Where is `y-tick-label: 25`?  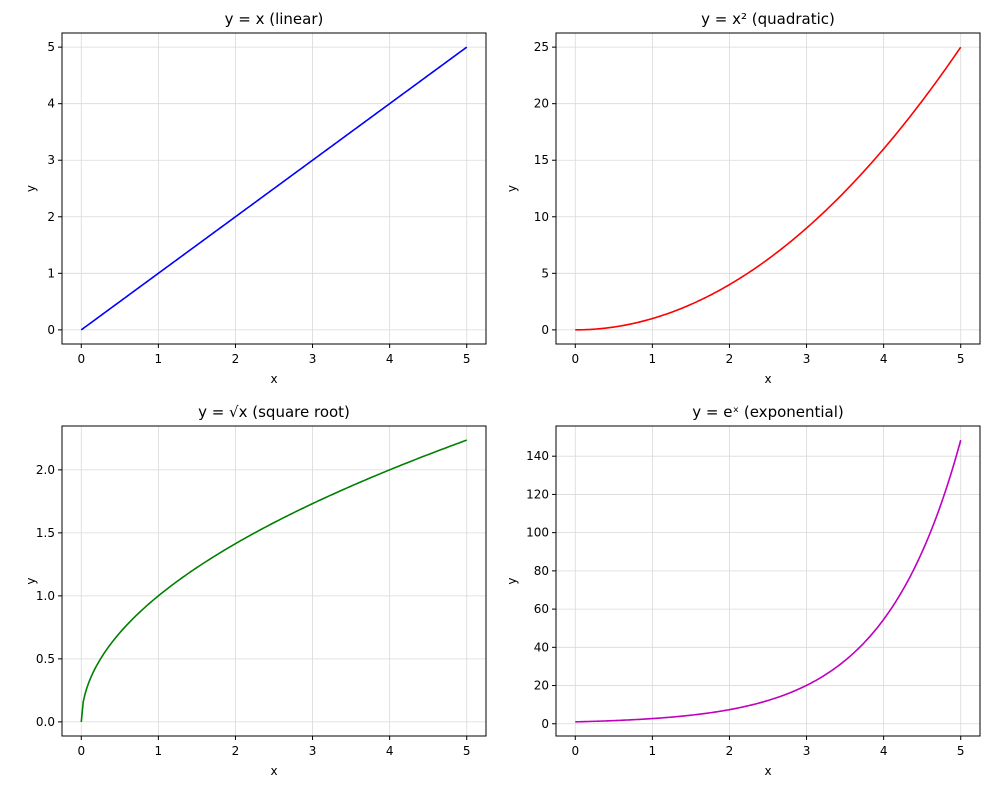
y-tick-label: 25 is located at coordinates (541, 47).